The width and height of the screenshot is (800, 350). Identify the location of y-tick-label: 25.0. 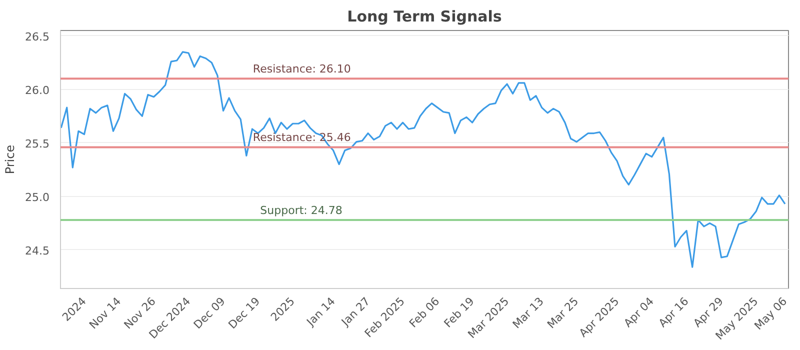
(37, 197).